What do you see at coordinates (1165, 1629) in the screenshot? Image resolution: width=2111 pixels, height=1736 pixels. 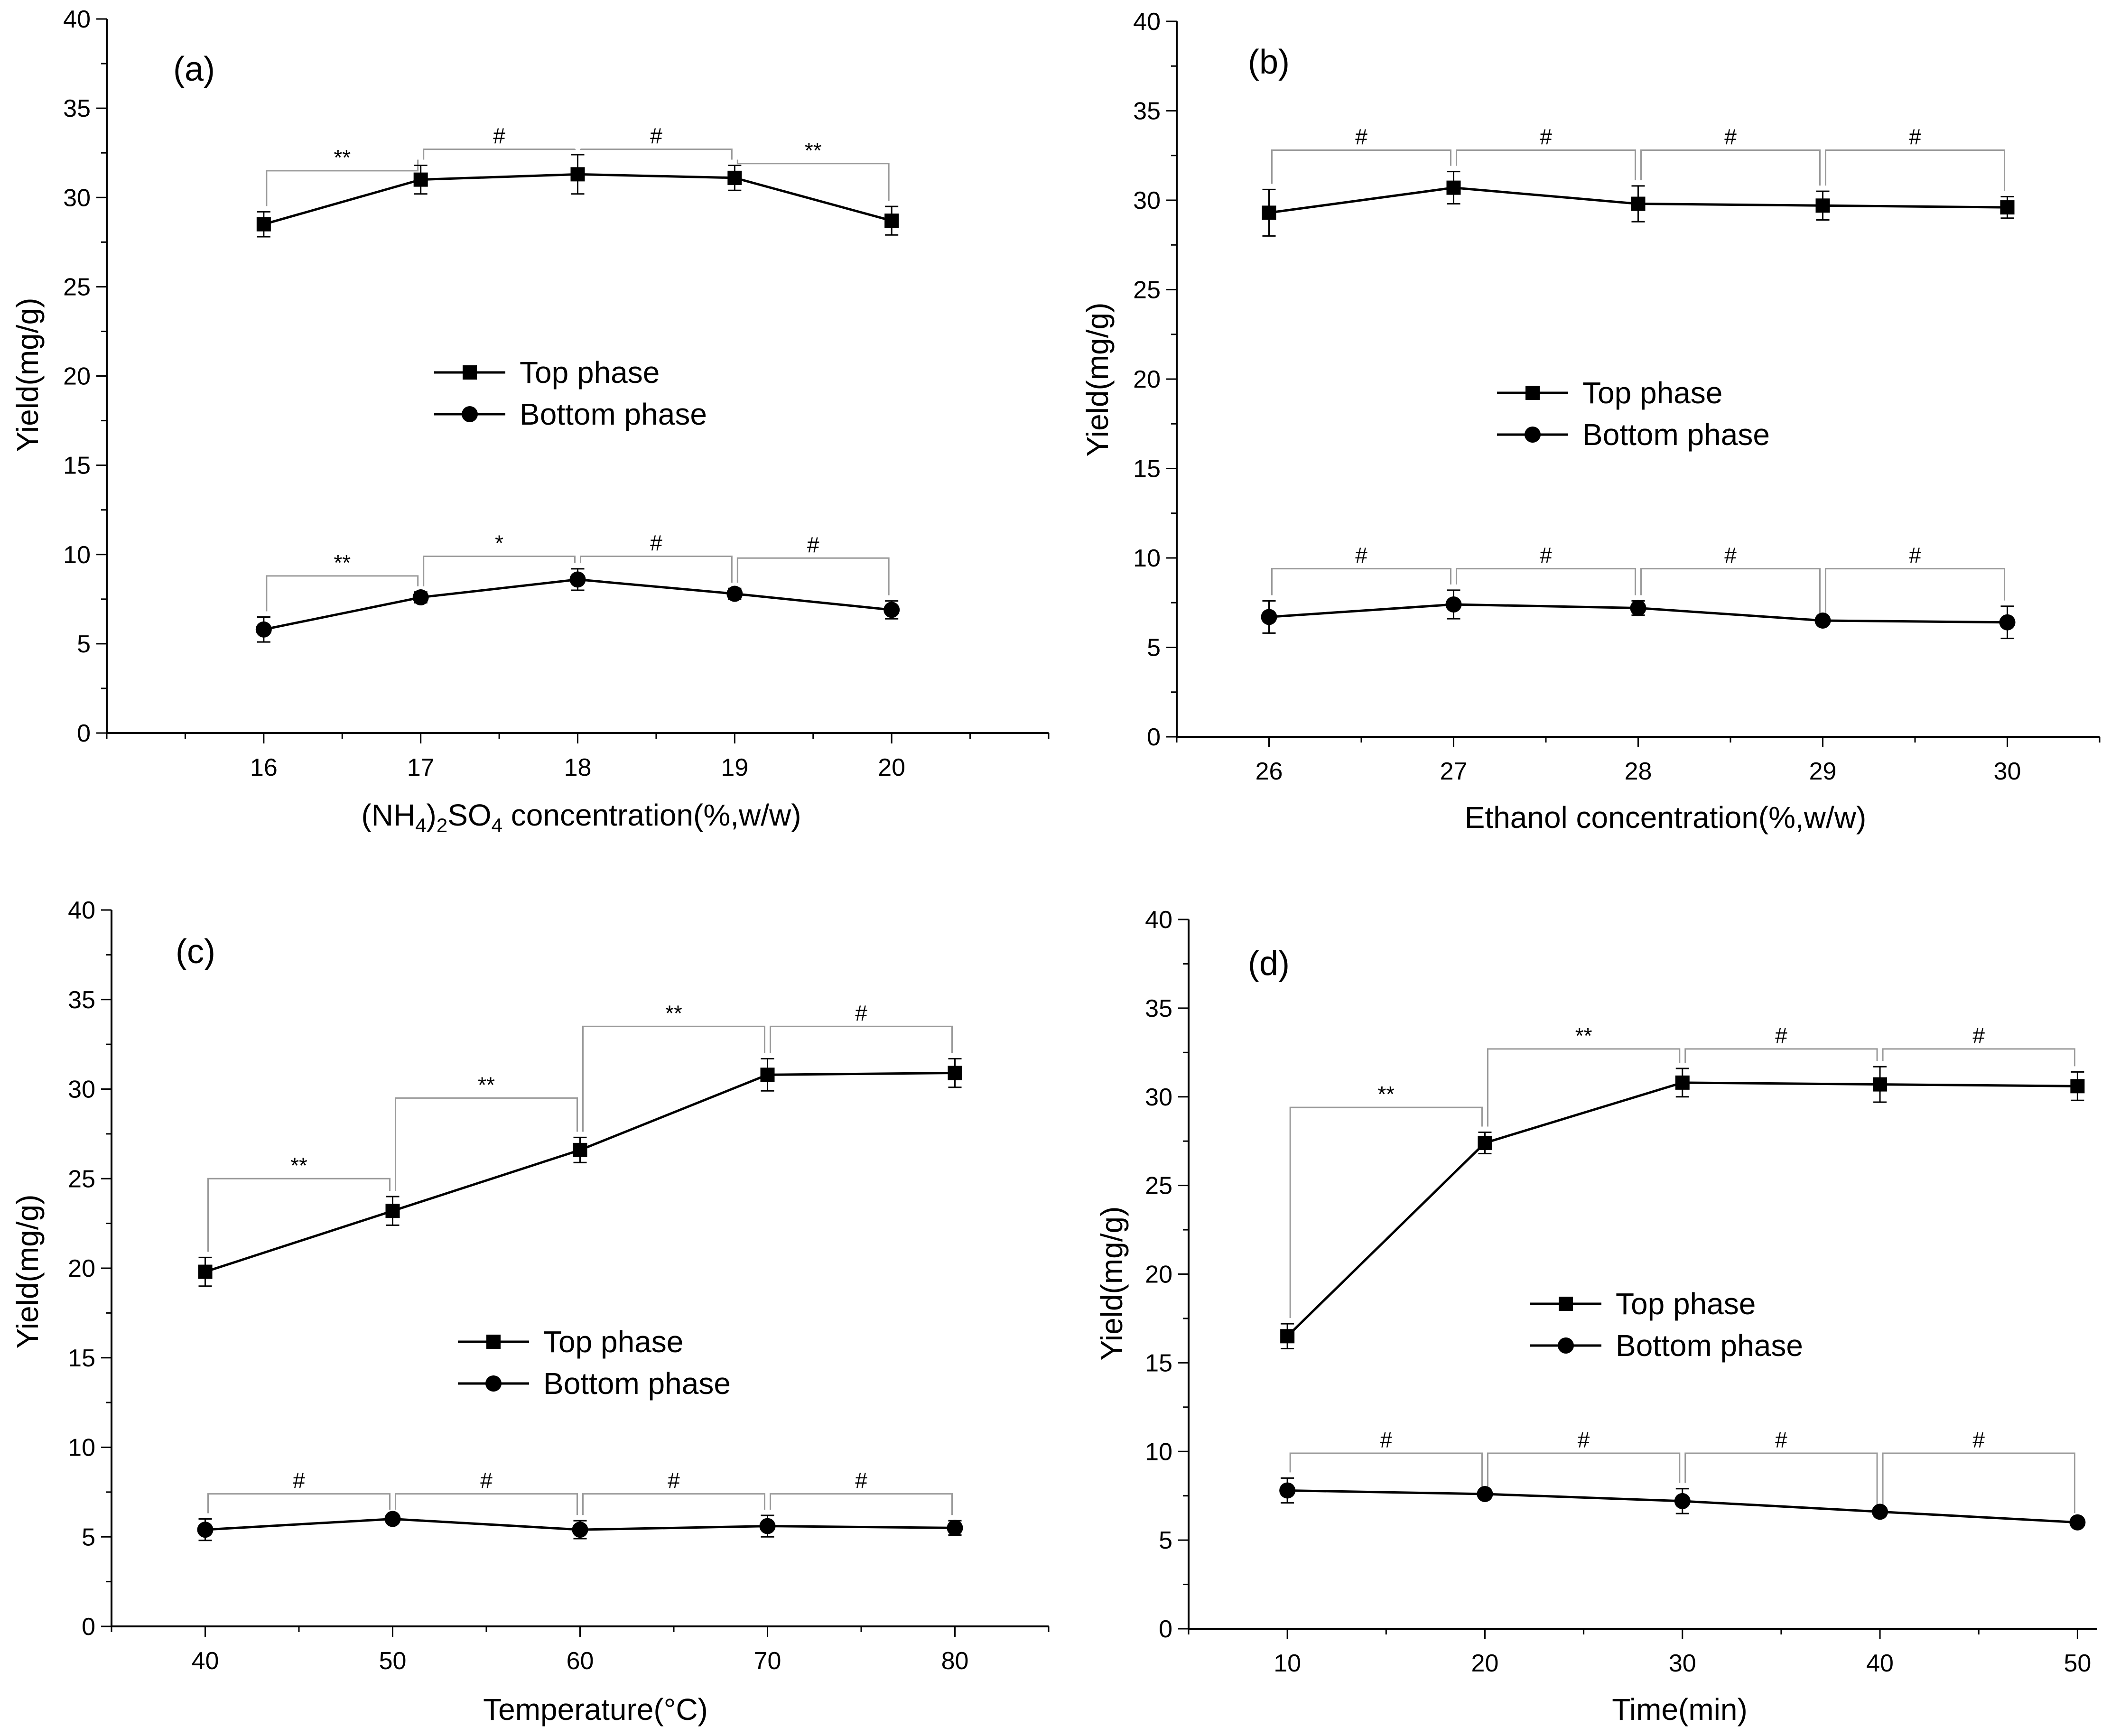 I see `panel-d-y-tick-label: 0` at bounding box center [1165, 1629].